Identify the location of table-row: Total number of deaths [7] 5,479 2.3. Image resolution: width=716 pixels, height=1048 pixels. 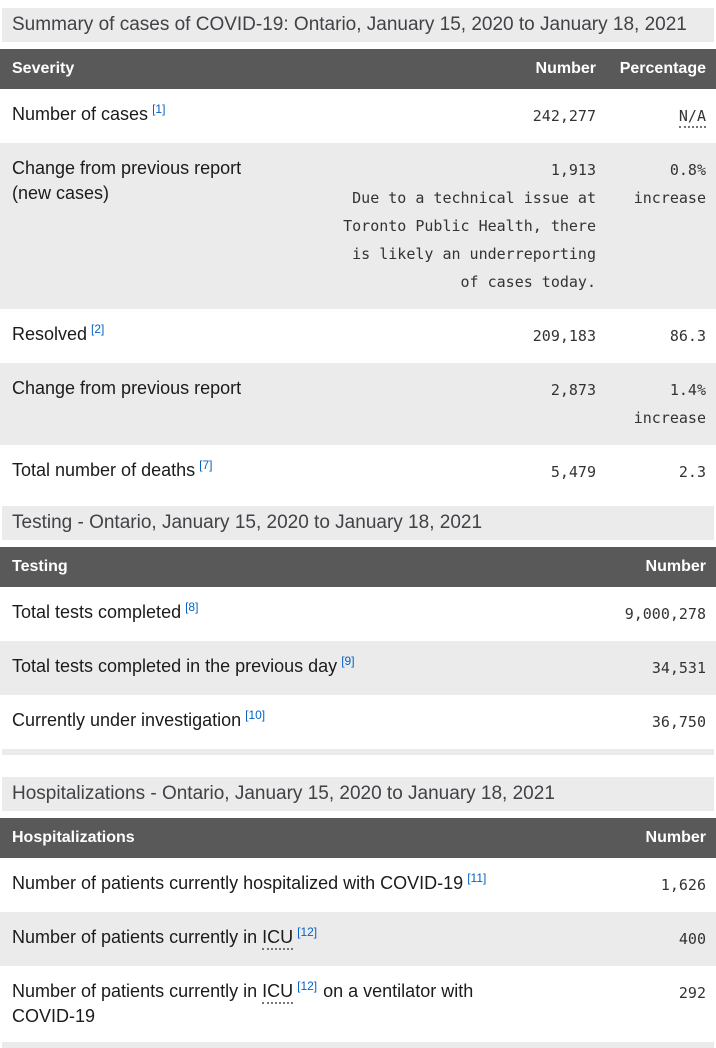
(358, 472).